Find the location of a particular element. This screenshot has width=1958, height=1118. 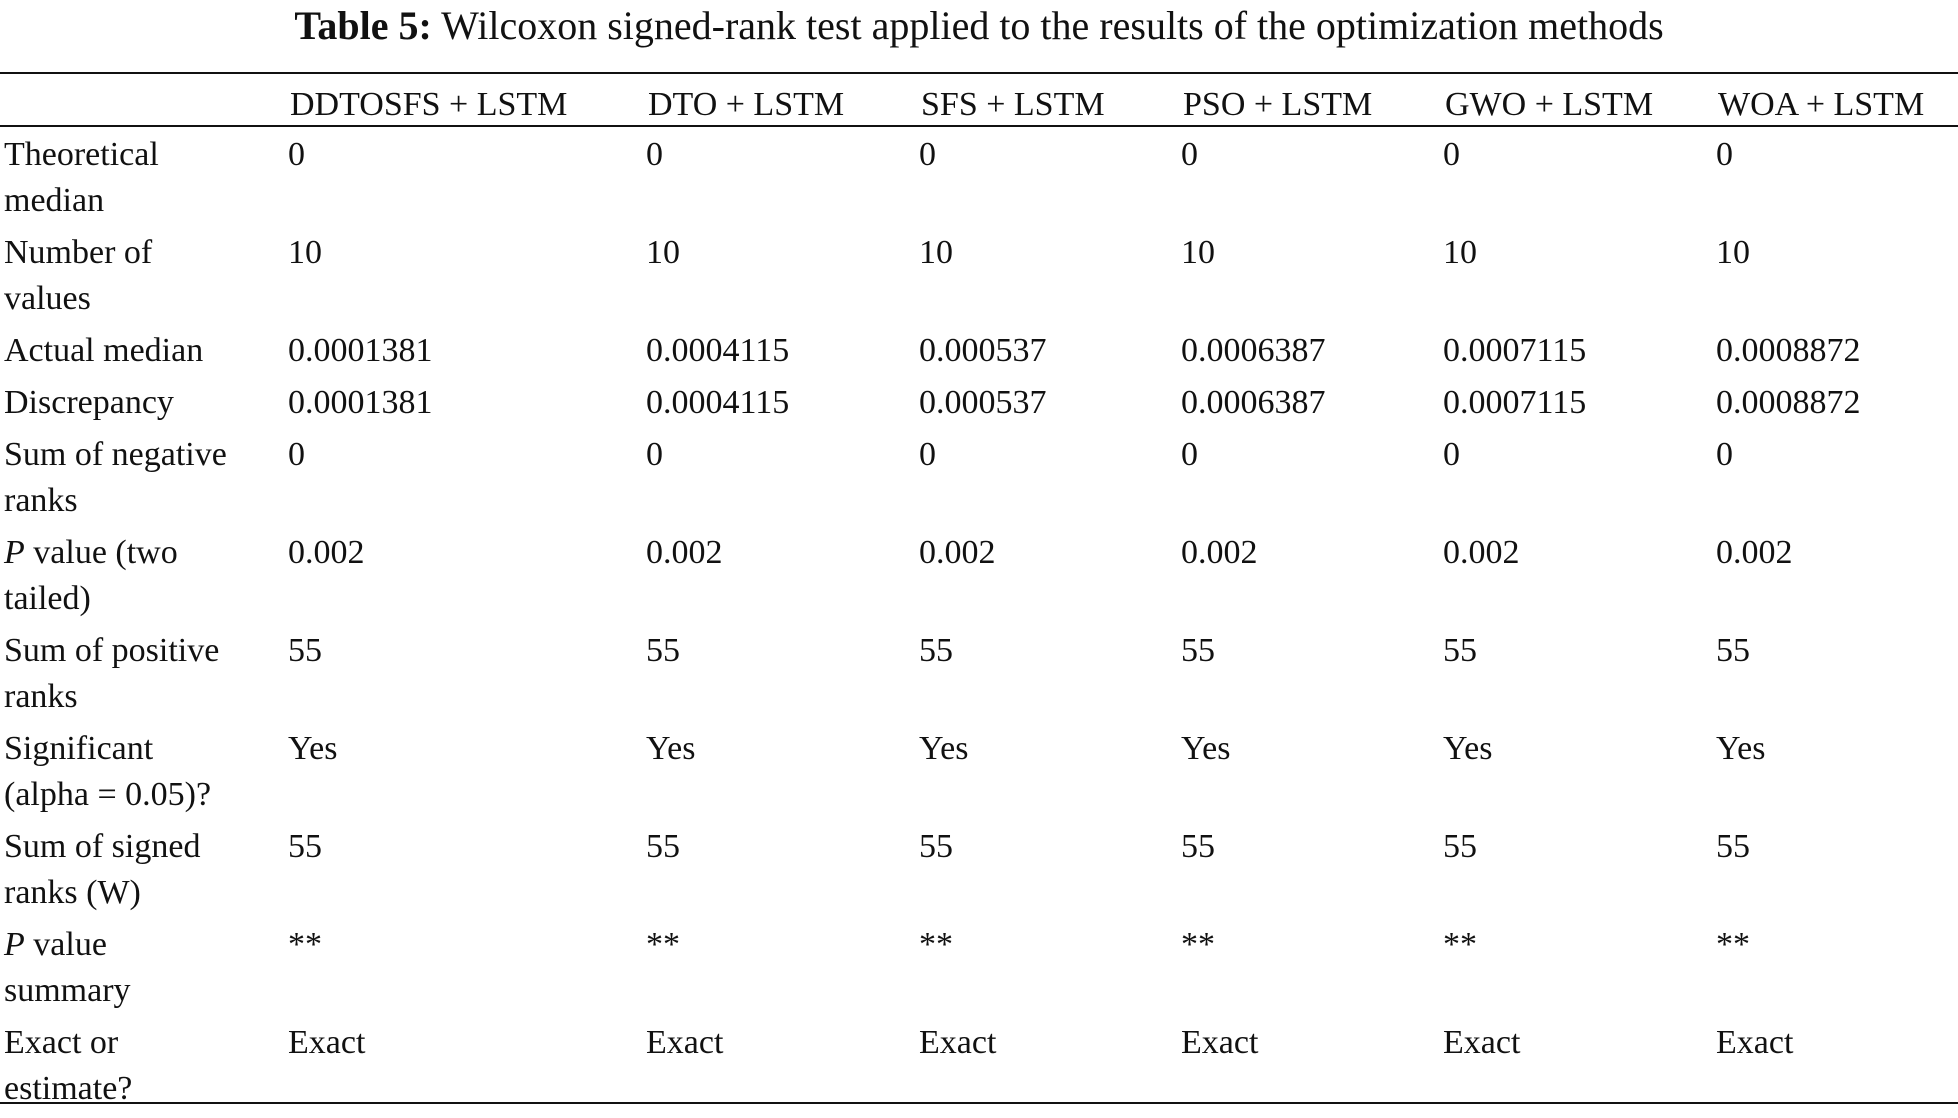

column-header: PSO + LSTM is located at coordinates (1278, 104).